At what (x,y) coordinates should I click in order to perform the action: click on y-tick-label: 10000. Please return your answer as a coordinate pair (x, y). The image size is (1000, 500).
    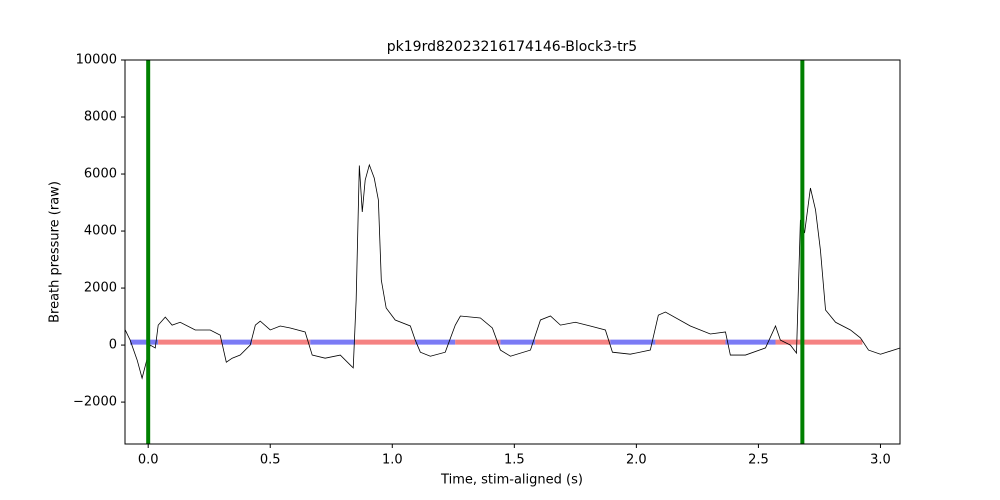
    Looking at the image, I should click on (96, 60).